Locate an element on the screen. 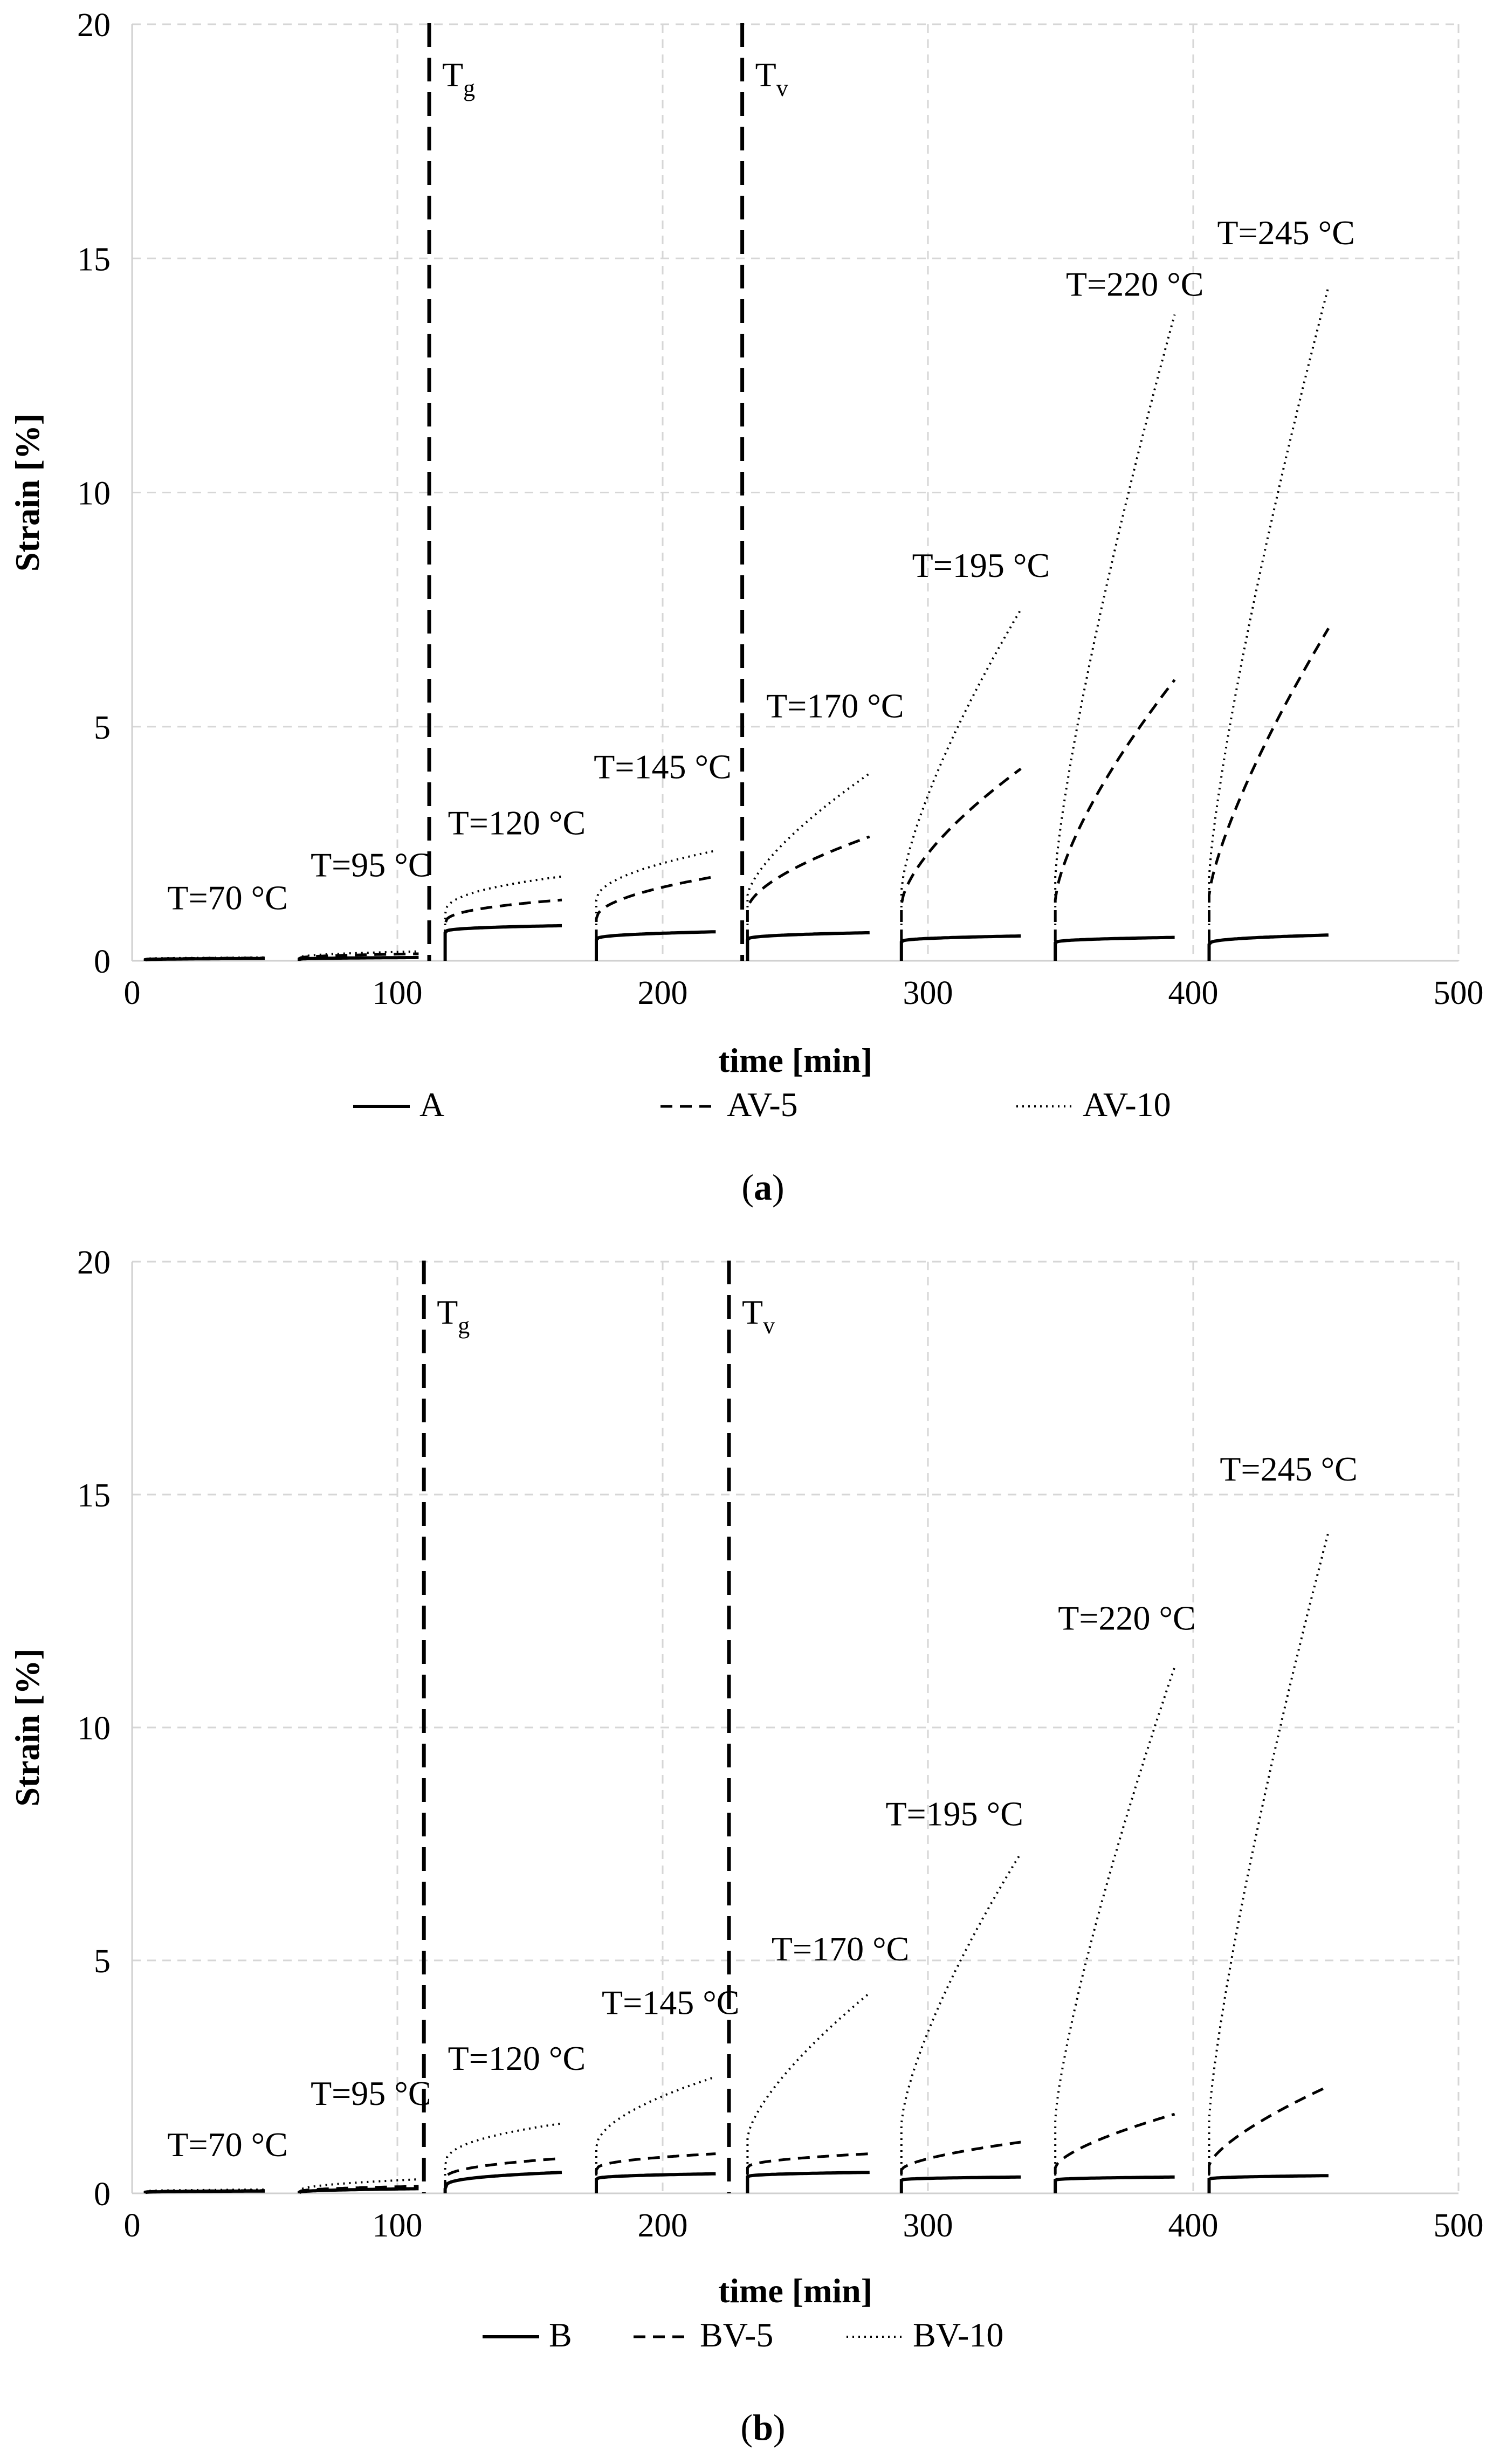 The image size is (1500, 2464). y-tick-label: 20 is located at coordinates (94, 1262).